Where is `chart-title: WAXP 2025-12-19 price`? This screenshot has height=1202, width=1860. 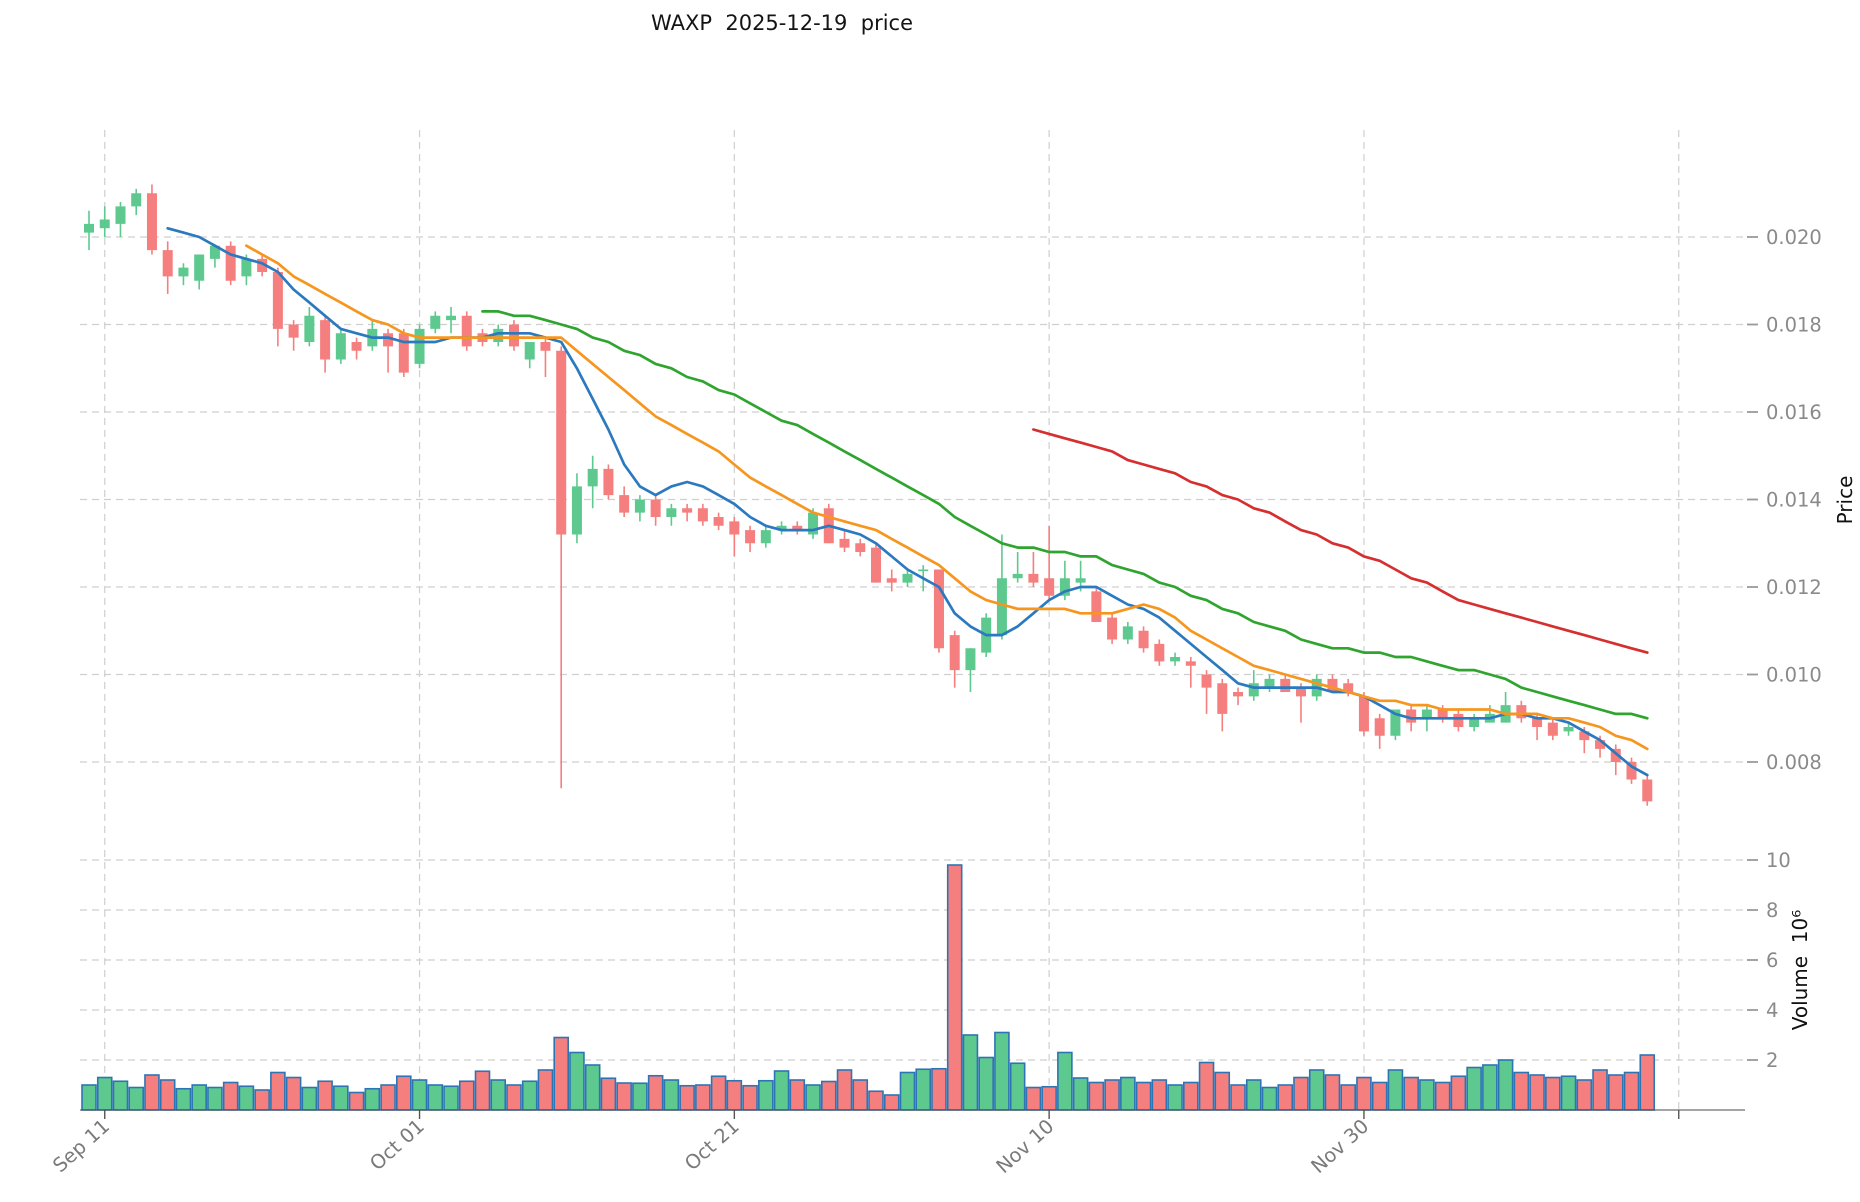 chart-title: WAXP 2025-12-19 price is located at coordinates (782, 23).